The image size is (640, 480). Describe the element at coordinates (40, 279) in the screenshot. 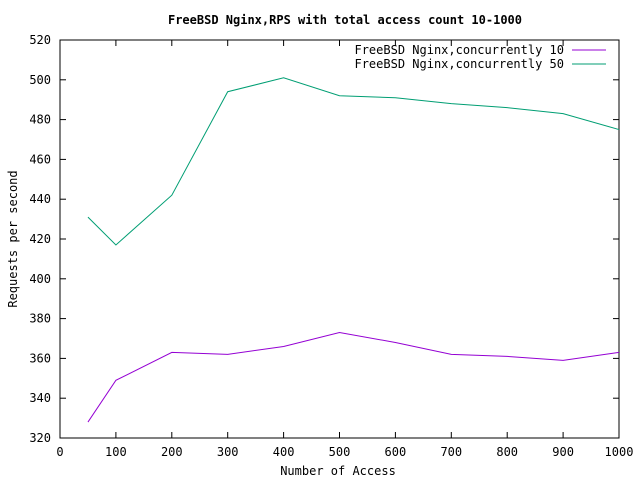

I see `y-tick-label: 400` at that location.